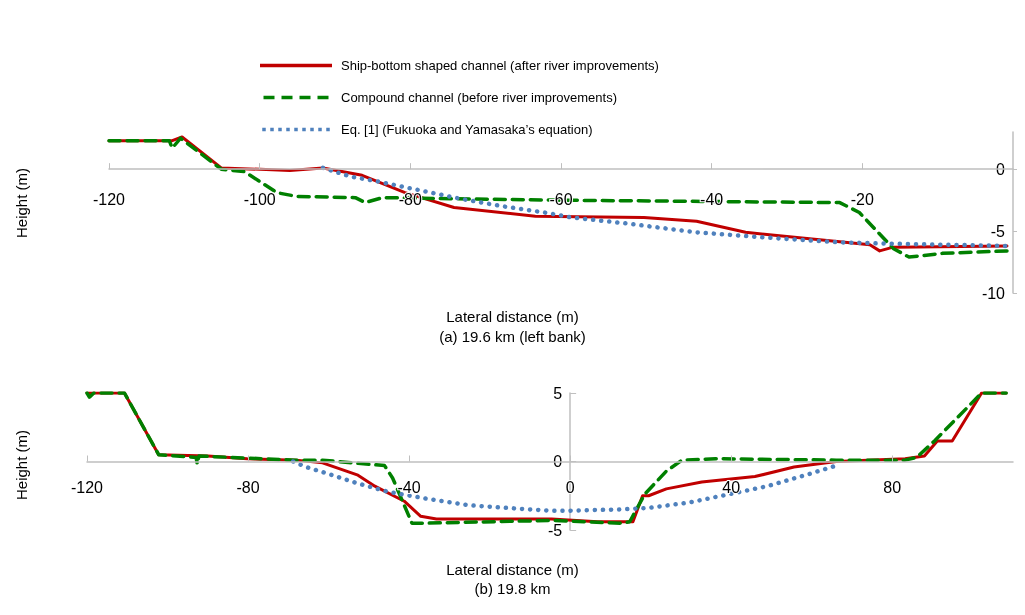 This screenshot has height=615, width=1025. Describe the element at coordinates (570, 487) in the screenshot. I see `x-tick-label: 0` at that location.